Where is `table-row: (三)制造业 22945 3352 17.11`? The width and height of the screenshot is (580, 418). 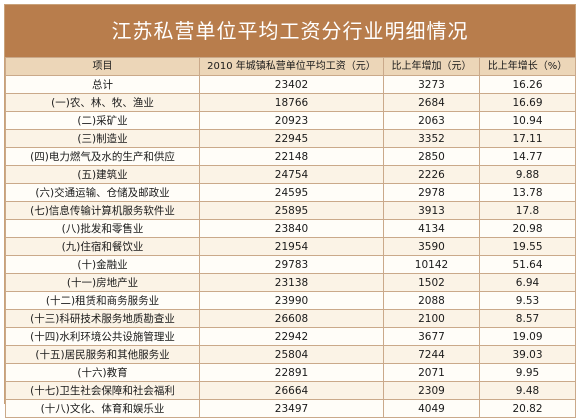 table-row: (三)制造业 22945 3352 17.11 is located at coordinates (290, 138).